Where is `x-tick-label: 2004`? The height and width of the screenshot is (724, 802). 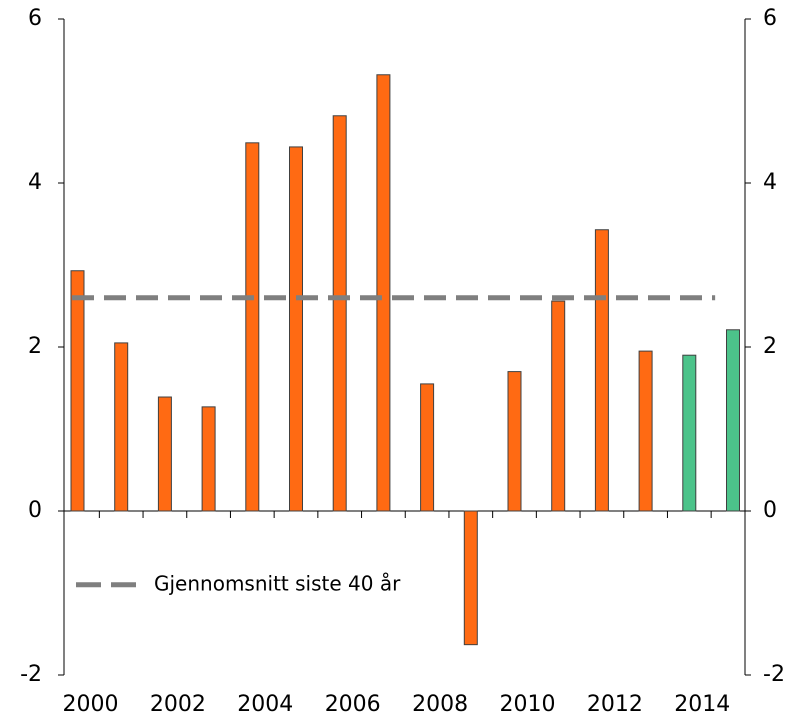 x-tick-label: 2004 is located at coordinates (265, 704).